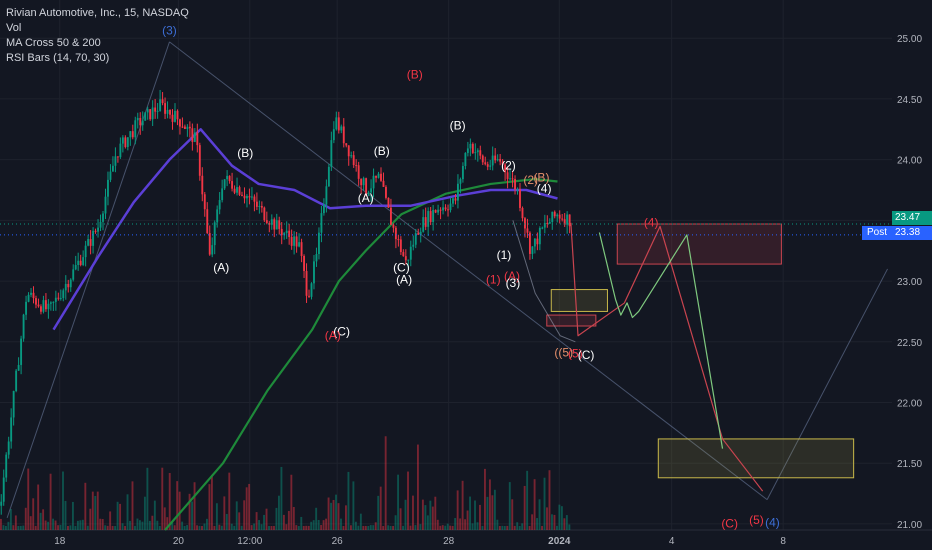 This screenshot has height=550, width=932. Describe the element at coordinates (53, 43) in the screenshot. I see `legend-ma-cross: MA Cross 50 & 200` at that location.